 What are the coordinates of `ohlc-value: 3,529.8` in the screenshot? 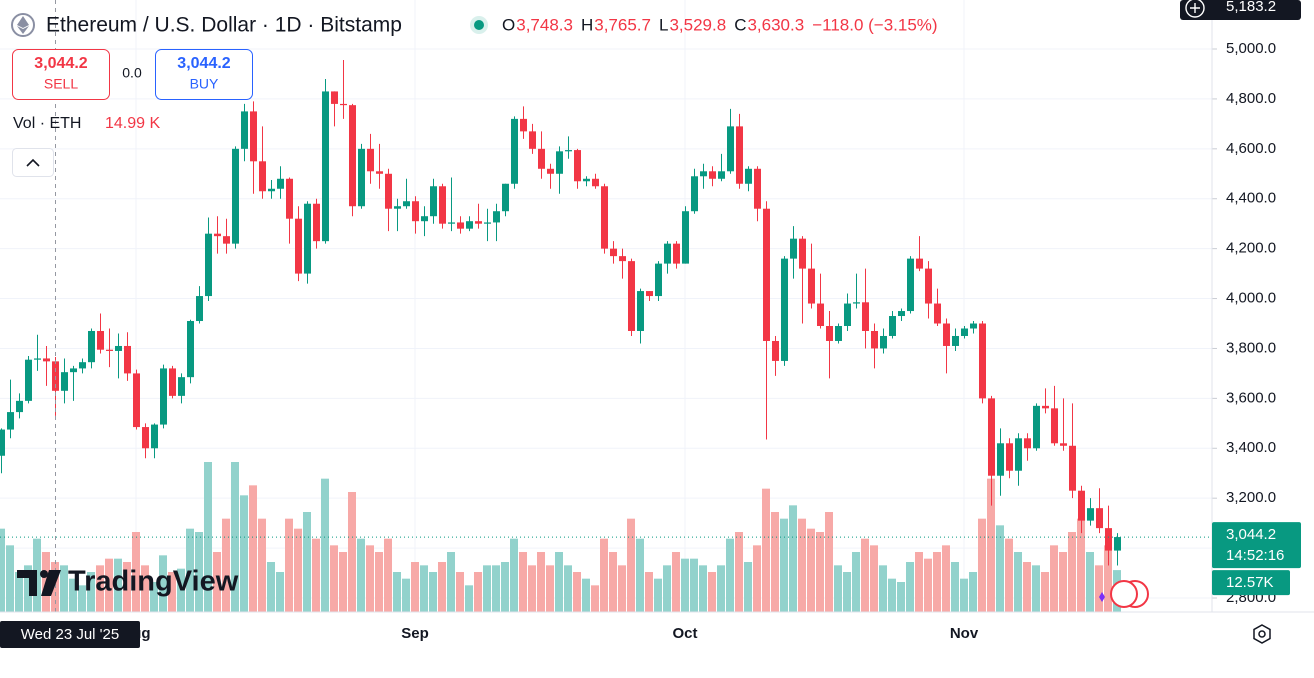 It's located at (697, 24).